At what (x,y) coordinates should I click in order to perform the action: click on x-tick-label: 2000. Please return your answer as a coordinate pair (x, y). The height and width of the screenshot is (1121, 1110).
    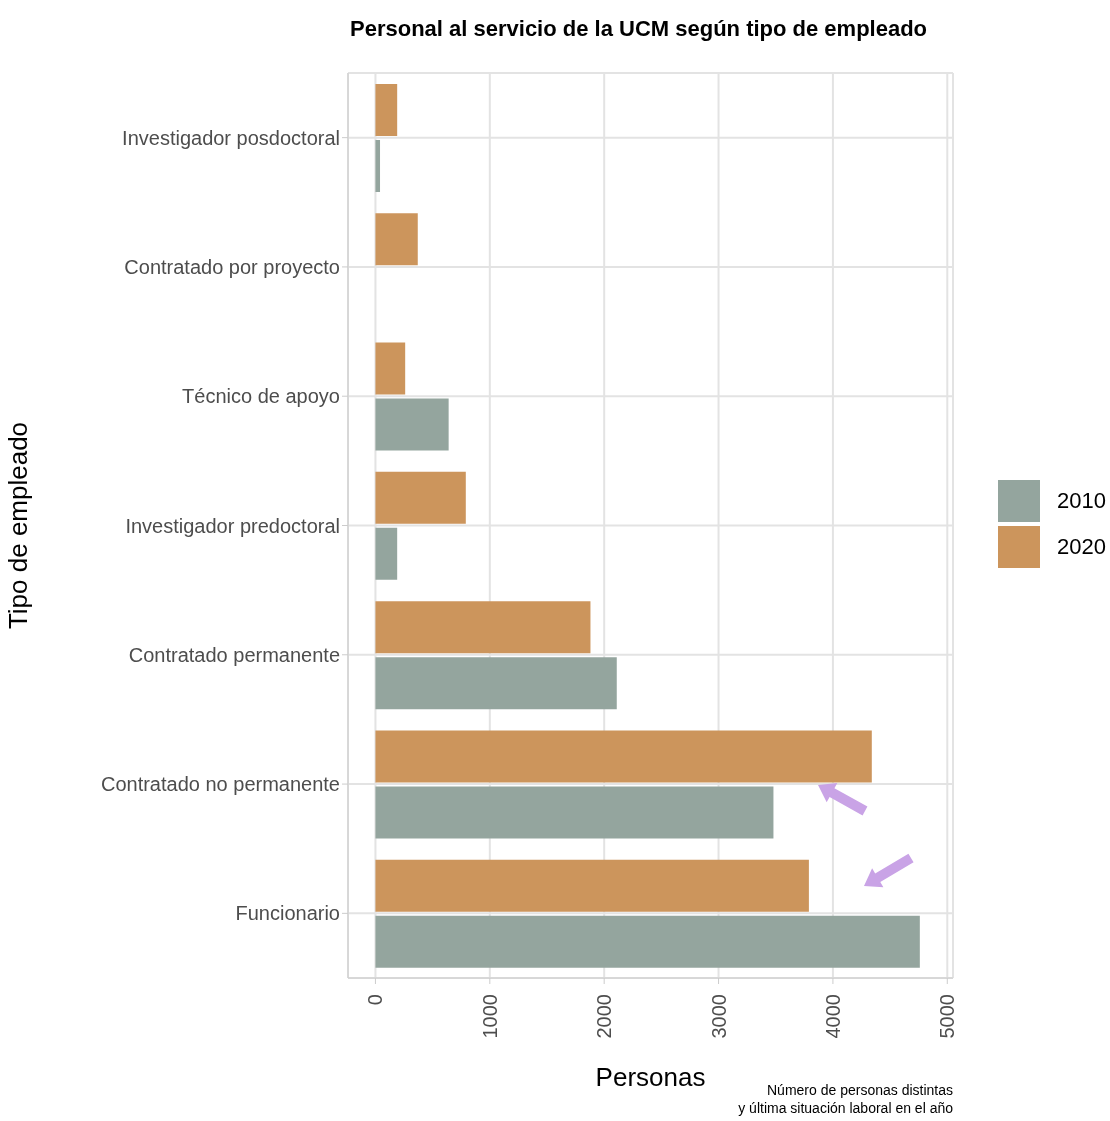
    Looking at the image, I should click on (604, 1016).